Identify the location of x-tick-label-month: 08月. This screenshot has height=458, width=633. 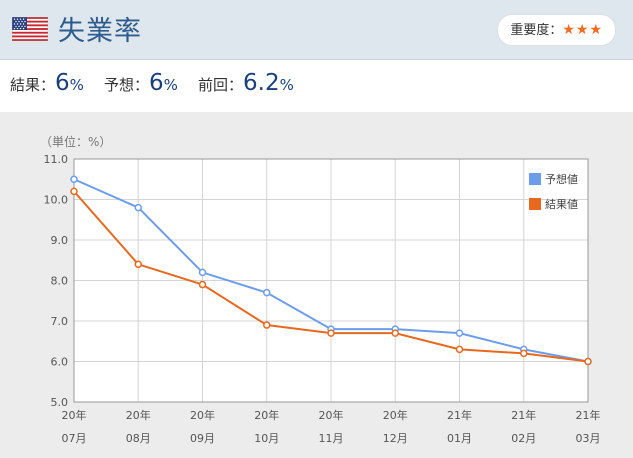
(138, 438).